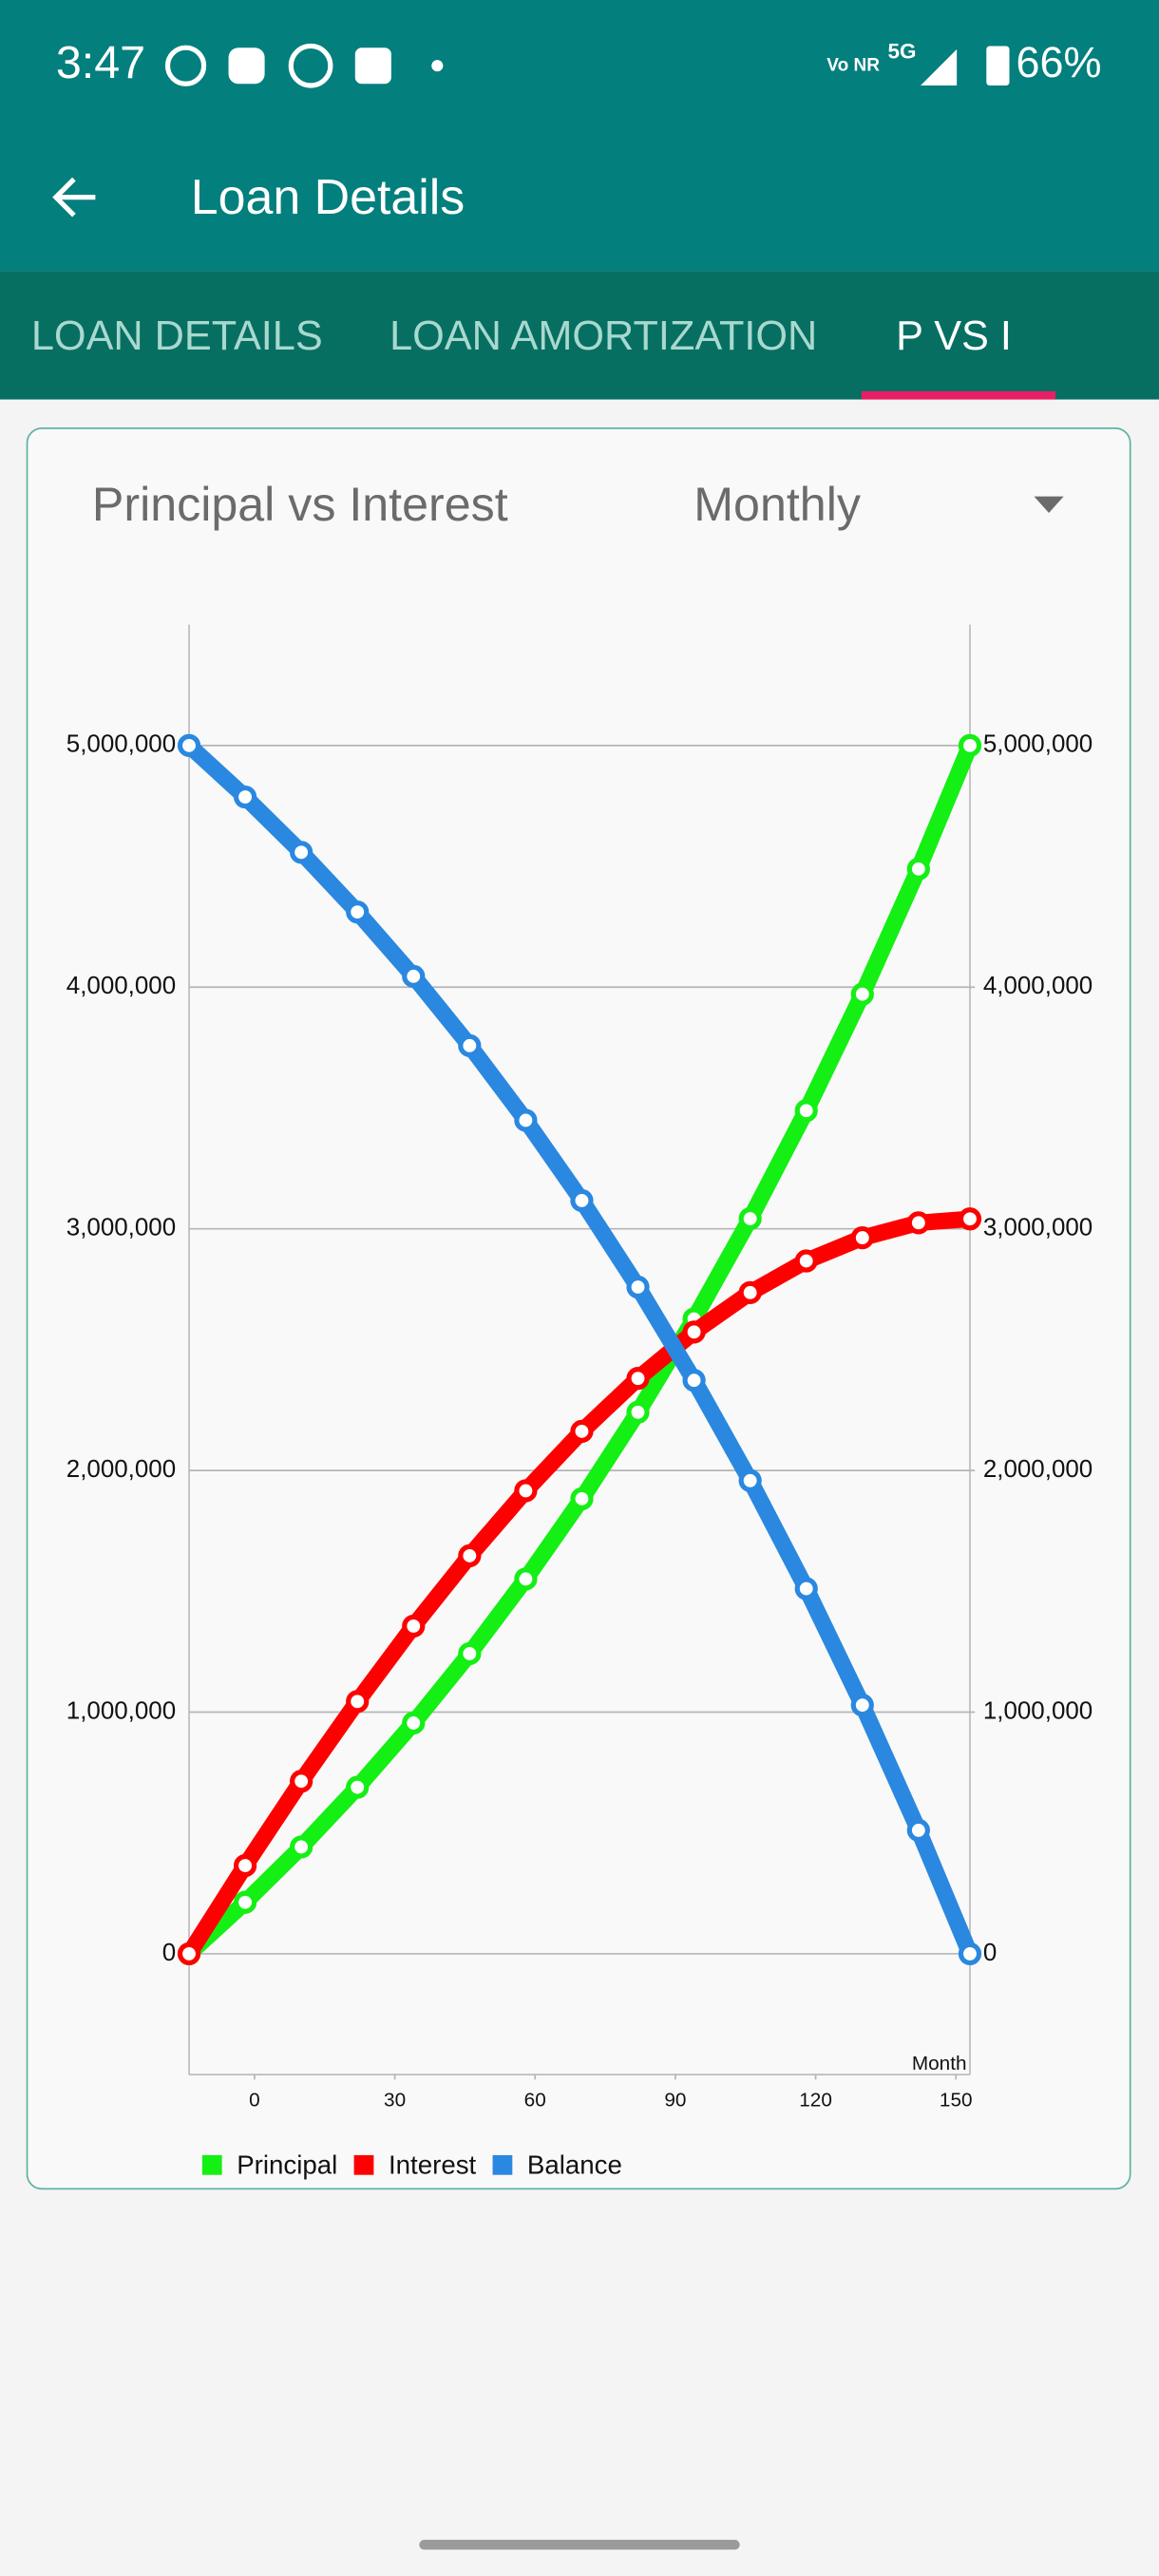 This screenshot has height=2576, width=1159. Describe the element at coordinates (254, 2100) in the screenshot. I see `x-tick-label: 0` at that location.